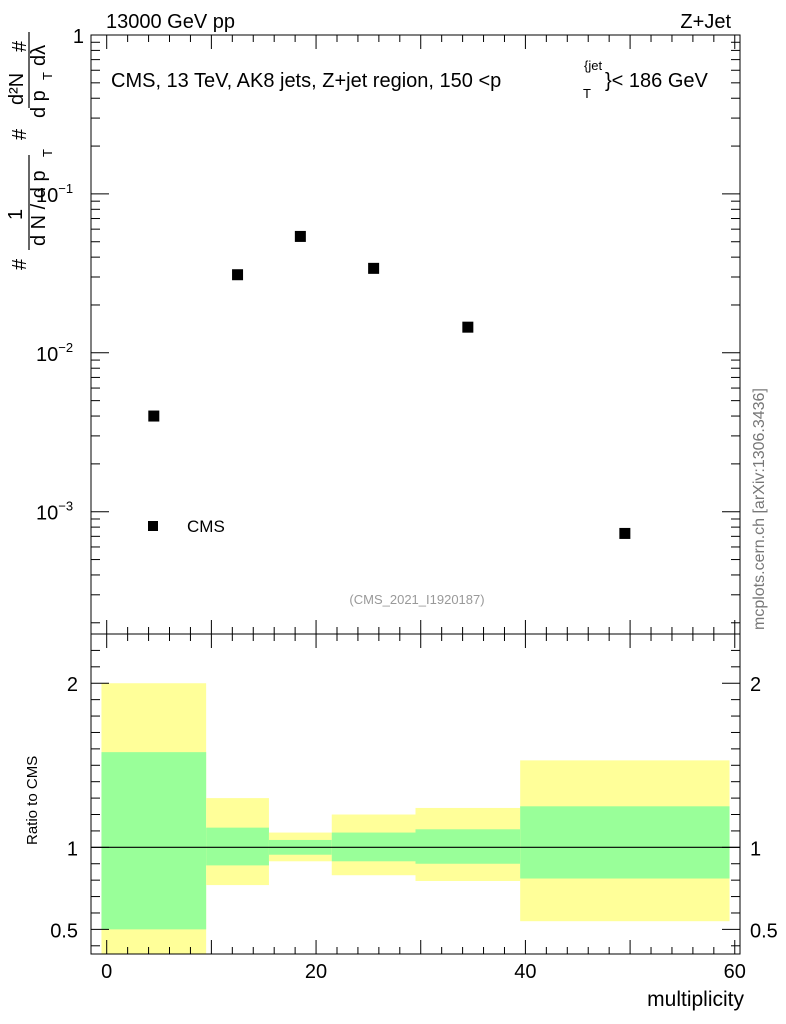  I want to click on ylabel-num-denom-sub: T, so click(47, 76).